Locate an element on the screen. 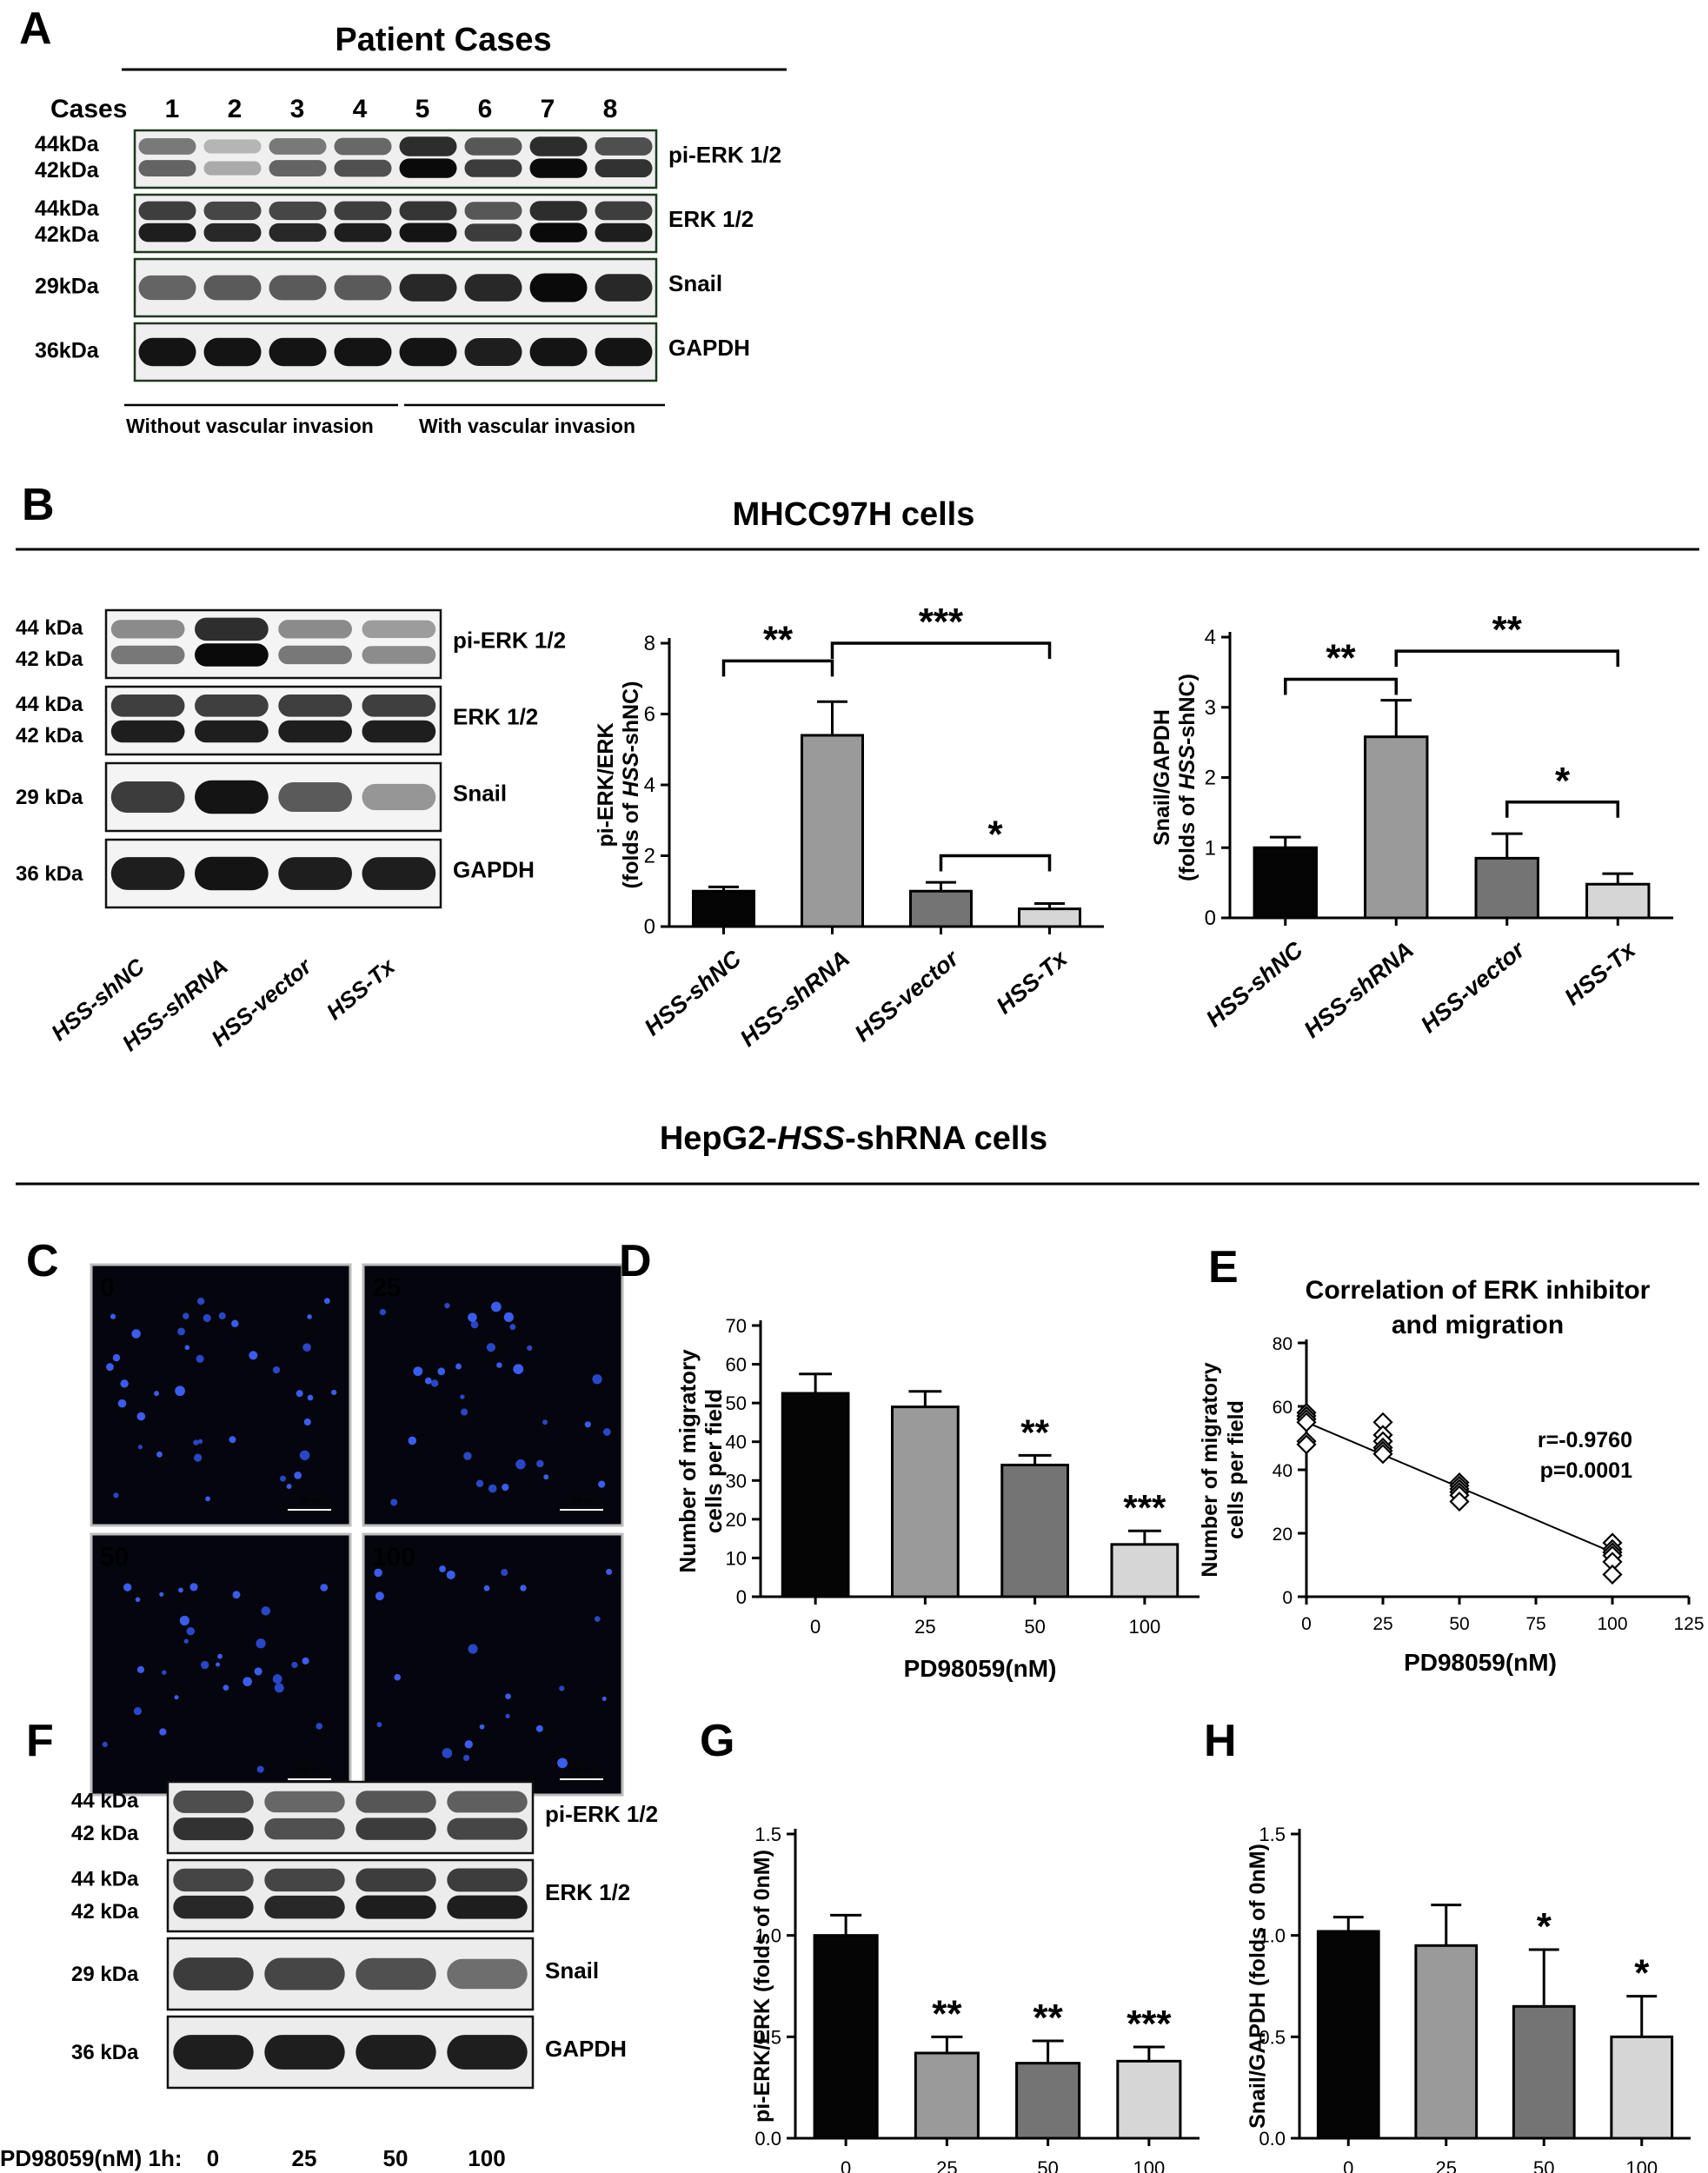 The height and width of the screenshot is (2173, 1708). y-tick-label: 40 is located at coordinates (1283, 1471).